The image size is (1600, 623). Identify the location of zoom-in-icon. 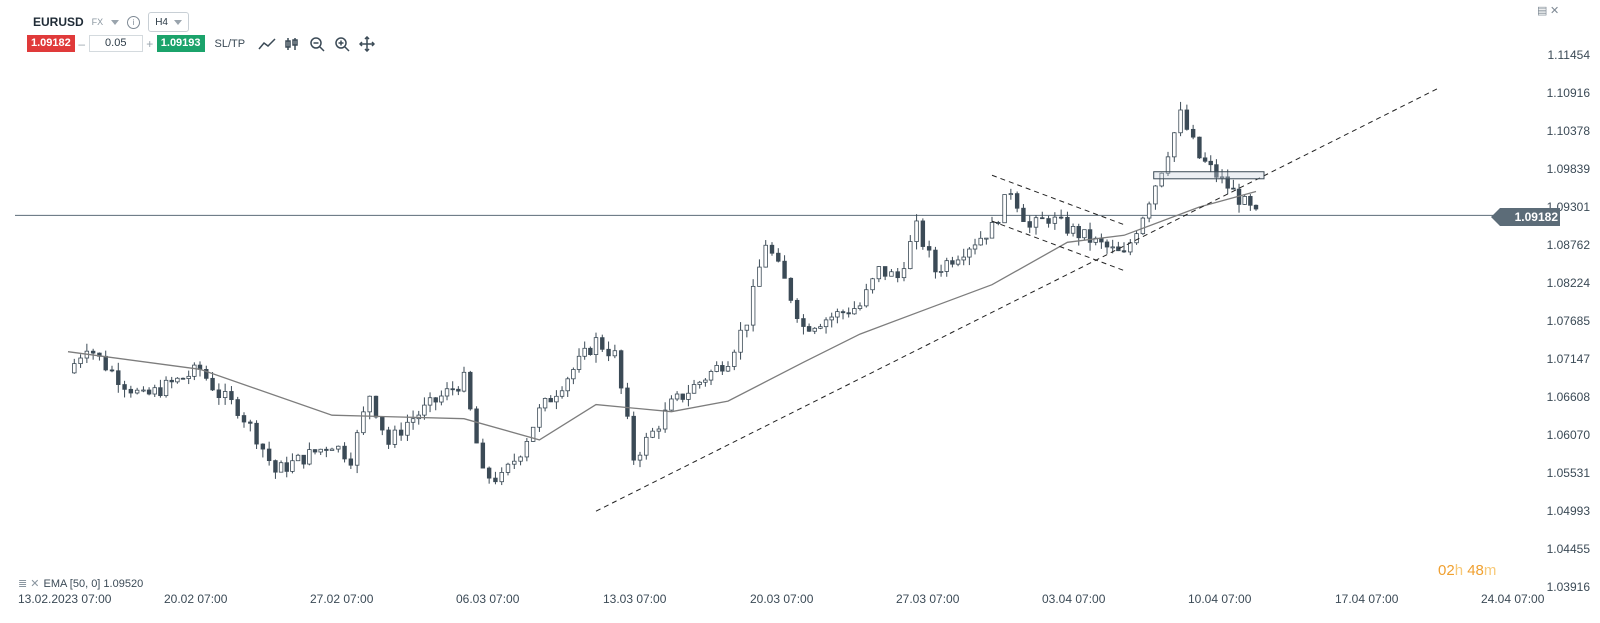
(342, 43).